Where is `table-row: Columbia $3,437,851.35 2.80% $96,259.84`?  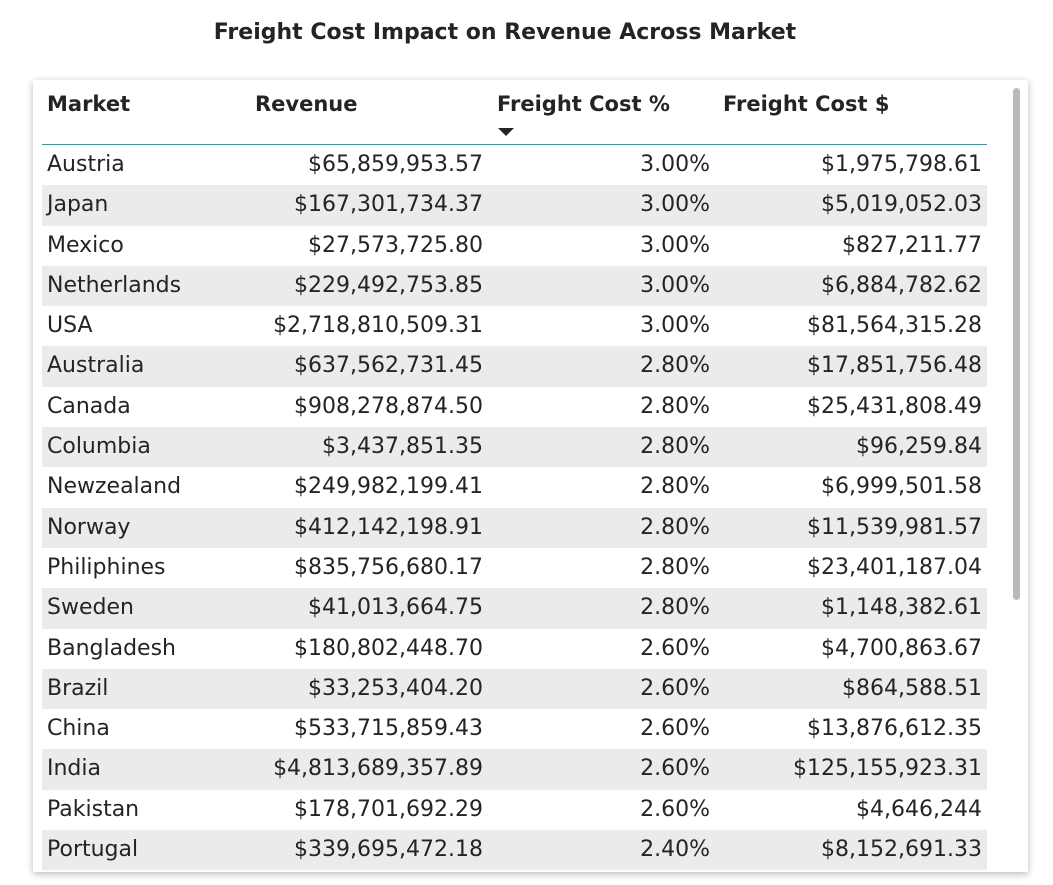 table-row: Columbia $3,437,851.35 2.80% $96,259.84 is located at coordinates (514, 447).